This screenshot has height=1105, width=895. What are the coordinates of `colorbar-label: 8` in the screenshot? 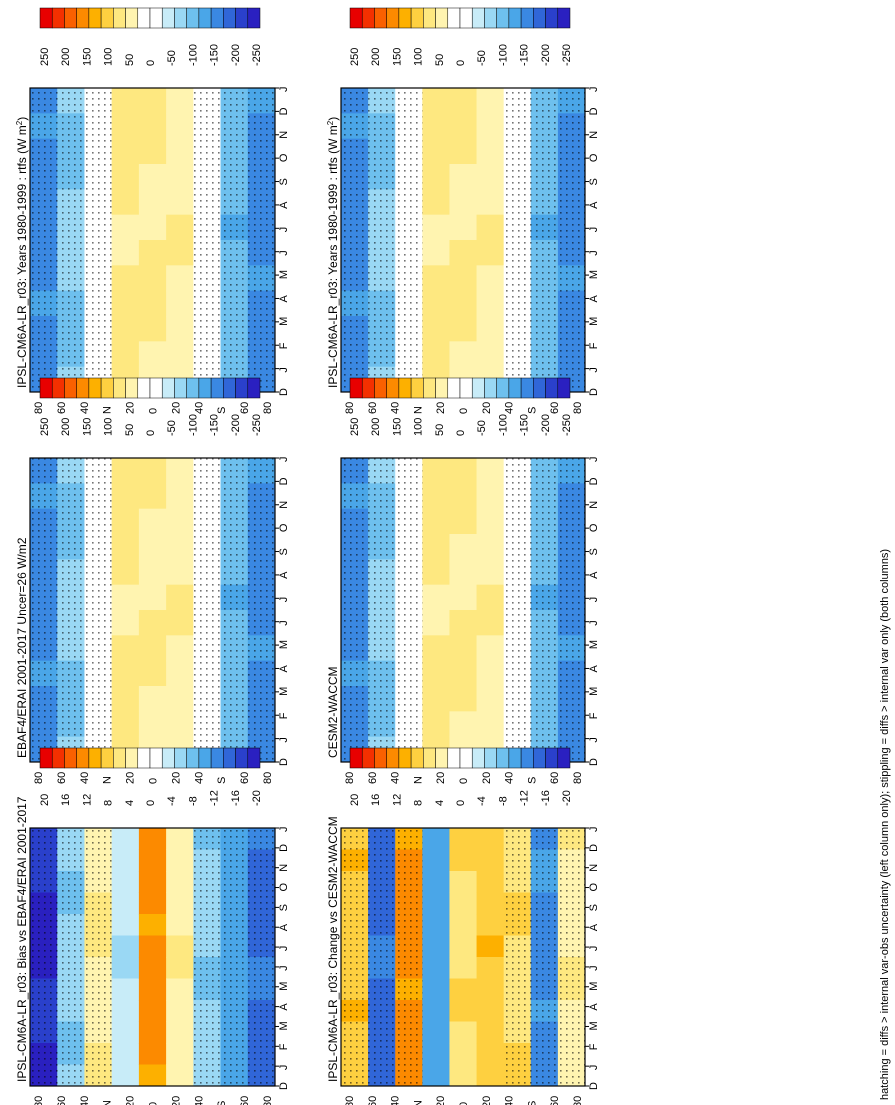 It's located at (419, 803).